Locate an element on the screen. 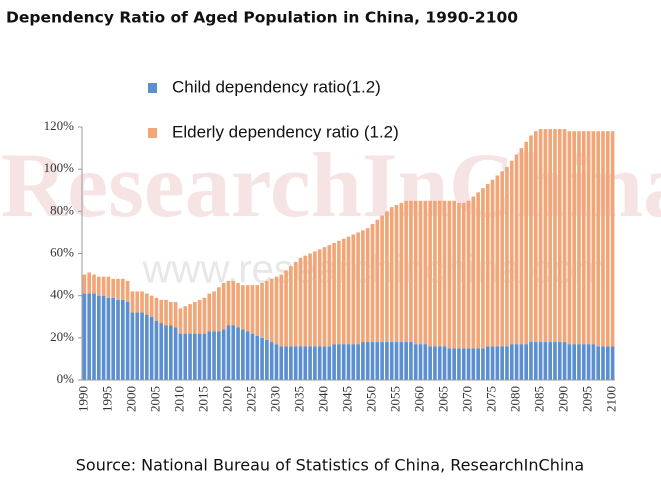 The image size is (661, 489). x-tick-label: 2065 is located at coordinates (443, 399).